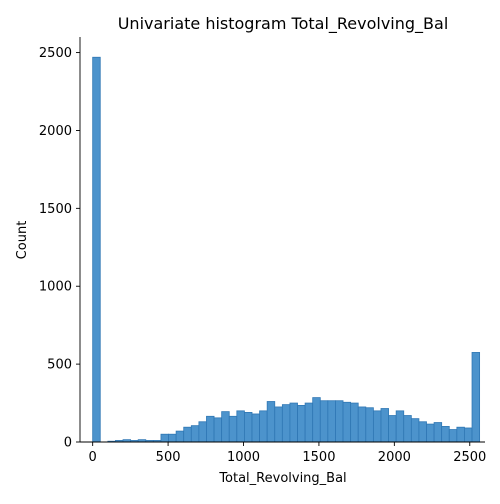  Describe the element at coordinates (469, 457) in the screenshot. I see `x-tick-label: 2500` at that location.